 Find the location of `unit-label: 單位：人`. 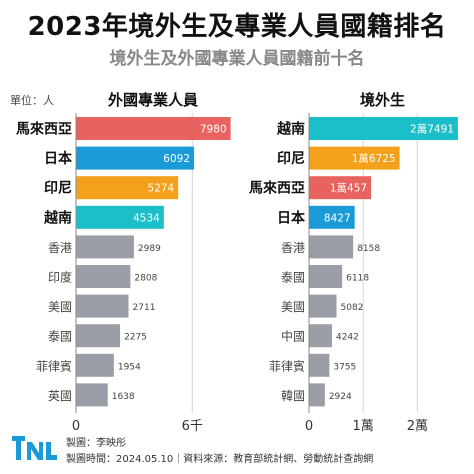

unit-label: 單位：人 is located at coordinates (32, 100).